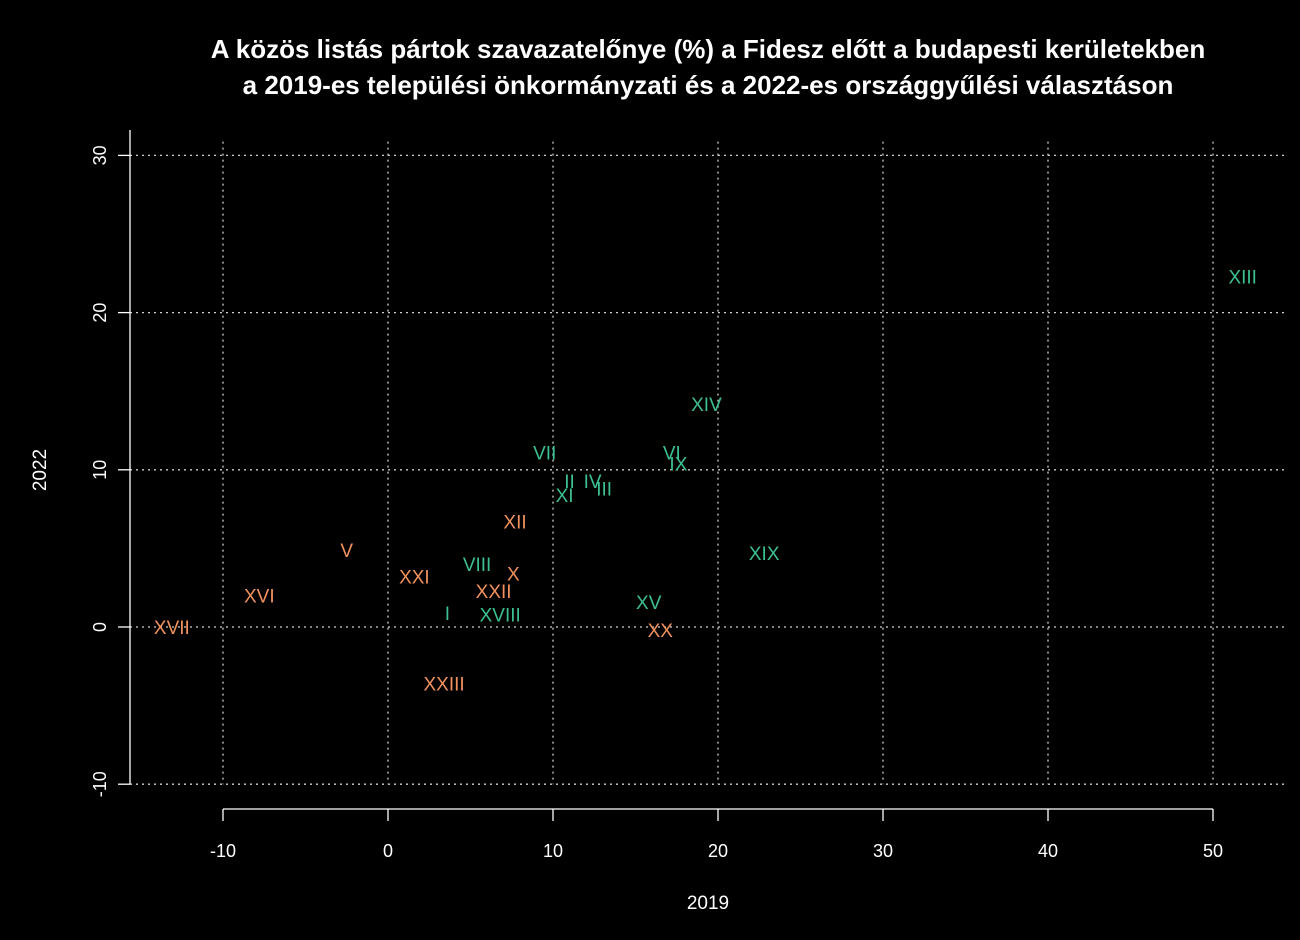  What do you see at coordinates (604, 490) in the screenshot?
I see `point-label: III` at bounding box center [604, 490].